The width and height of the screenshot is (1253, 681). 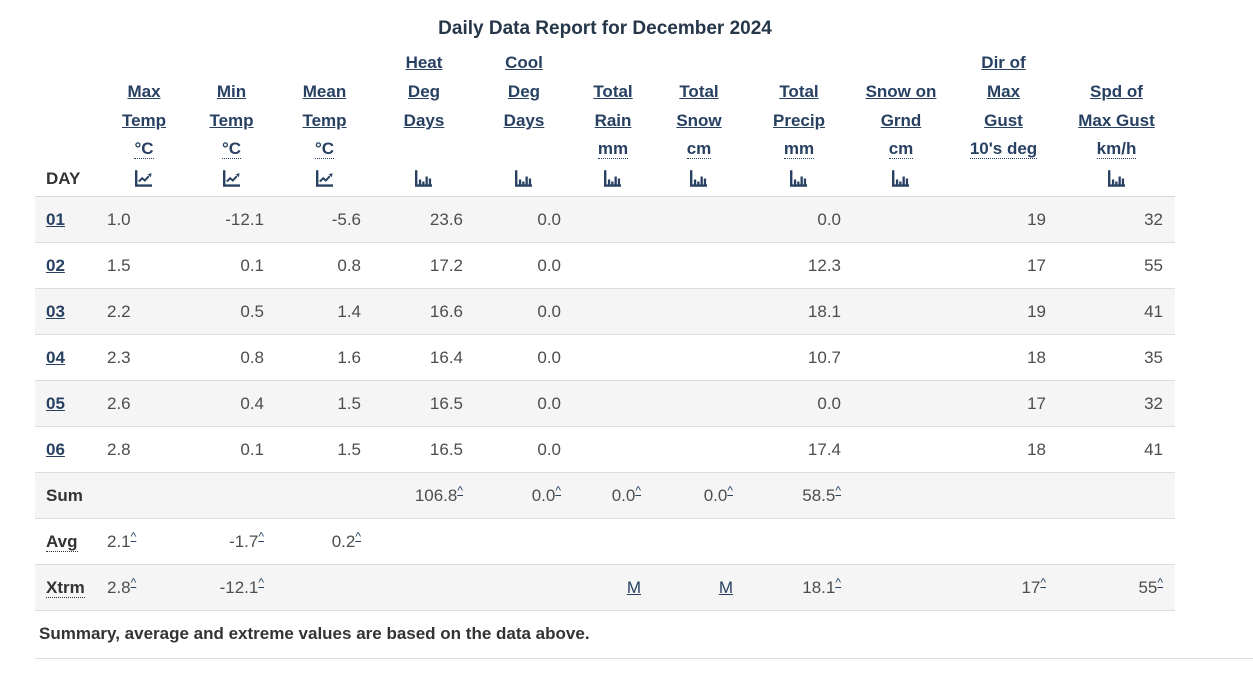 I want to click on cell-max_temp: 2.1^, so click(x=144, y=541).